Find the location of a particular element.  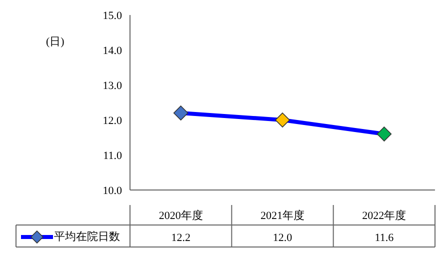

legend-label: 平均在院日数 is located at coordinates (87, 237).